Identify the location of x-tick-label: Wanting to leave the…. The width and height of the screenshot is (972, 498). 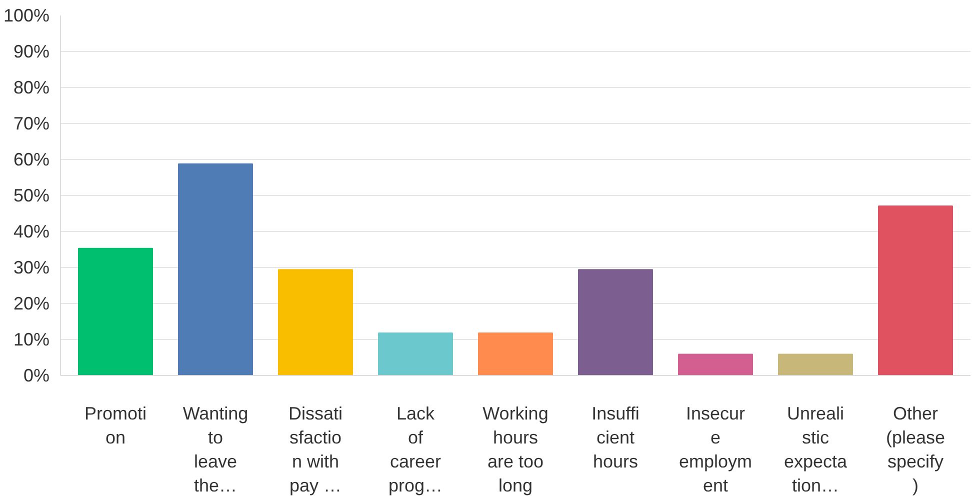
(215, 450).